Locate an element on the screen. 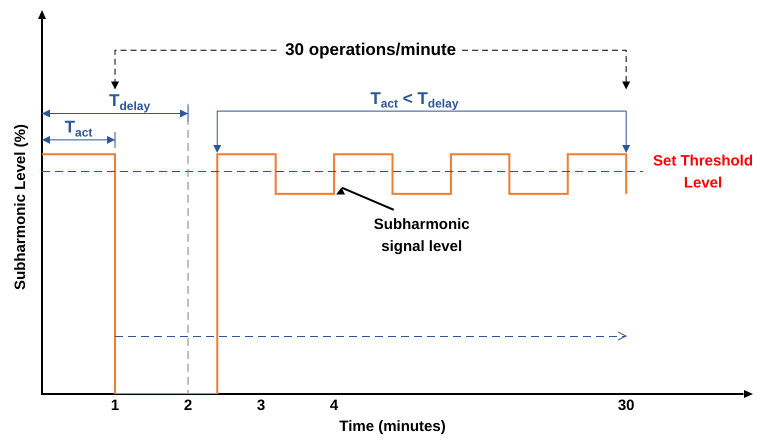  x-tick-label: 2 is located at coordinates (188, 405).